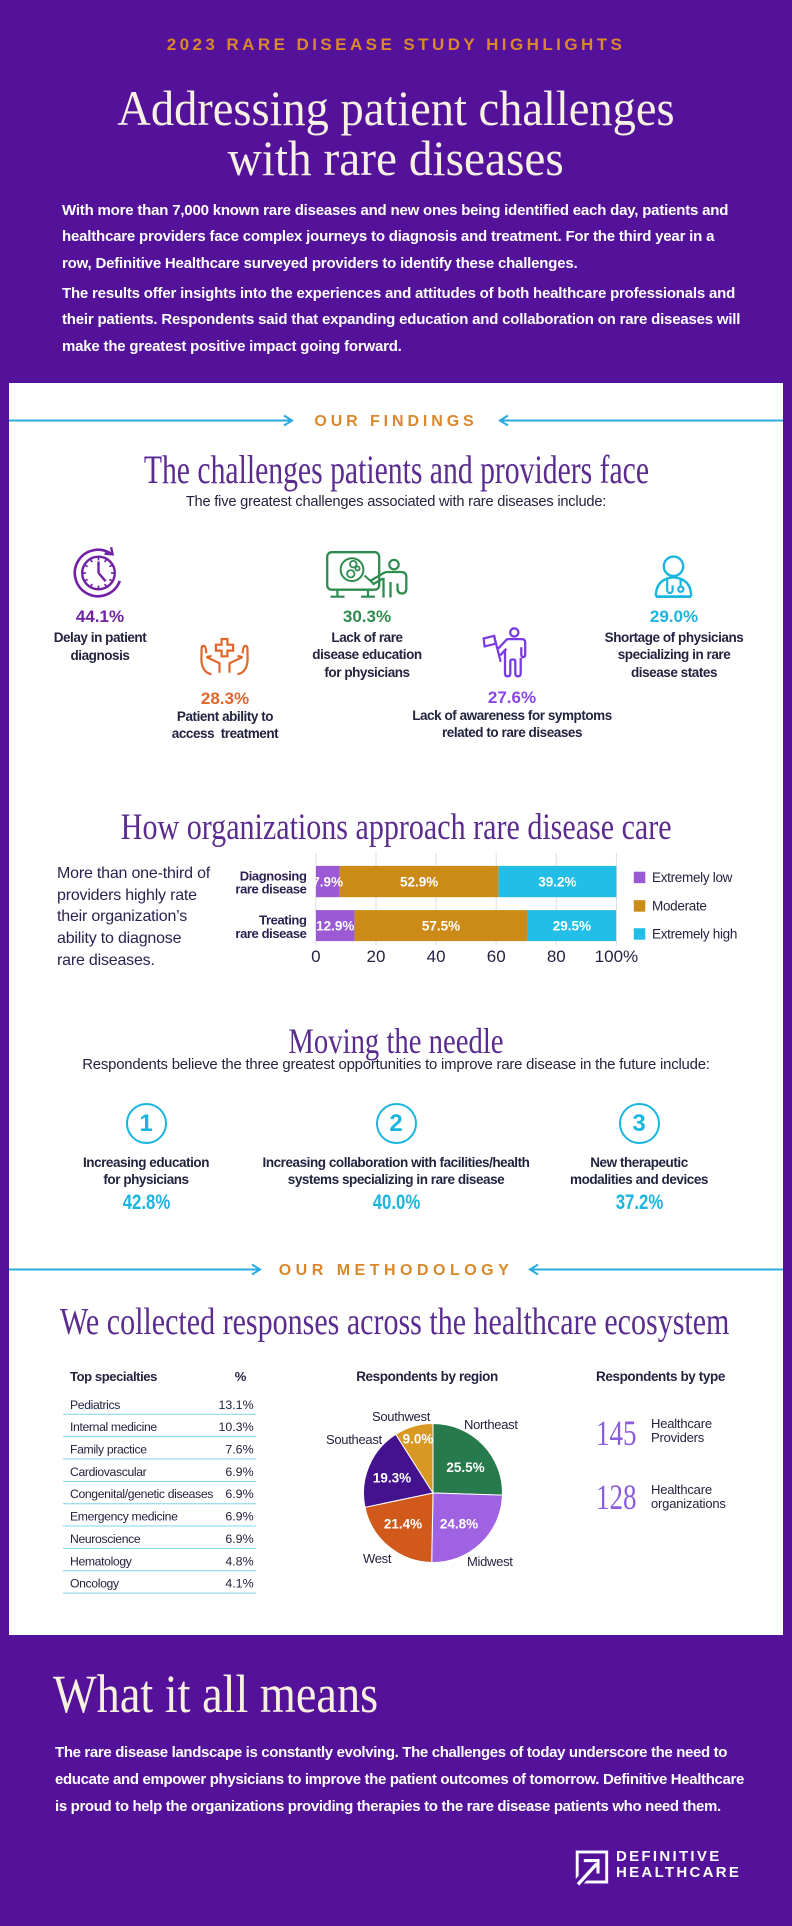 The width and height of the screenshot is (792, 1926). Describe the element at coordinates (616, 956) in the screenshot. I see `svg-text: 100%` at that location.